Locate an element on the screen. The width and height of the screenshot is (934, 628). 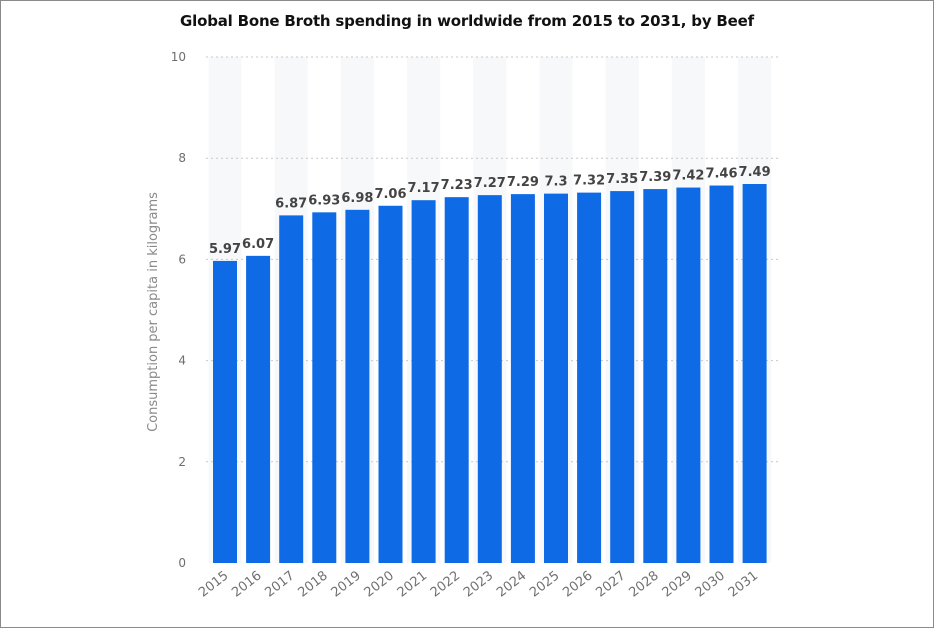
y-axis-label: Consumption per capita in kilograms is located at coordinates (153, 312).